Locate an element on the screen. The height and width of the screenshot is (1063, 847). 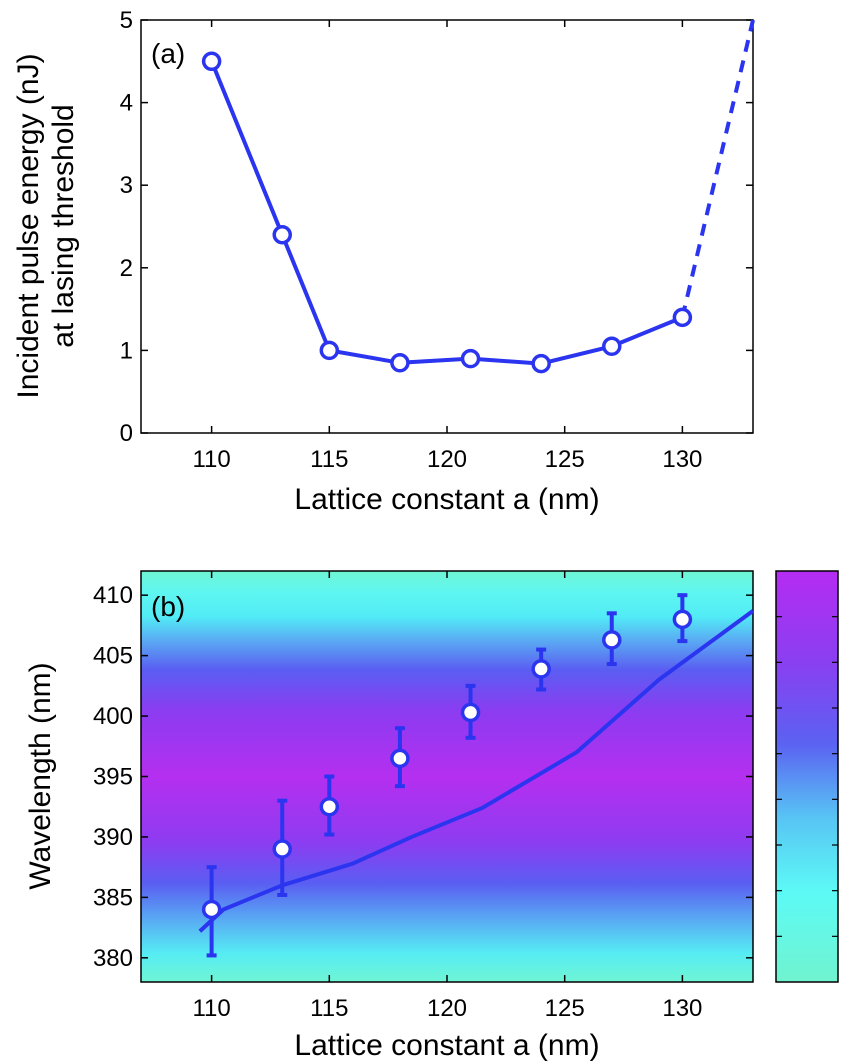
panel-a-y-tick-label: 4 is located at coordinates (126, 103).